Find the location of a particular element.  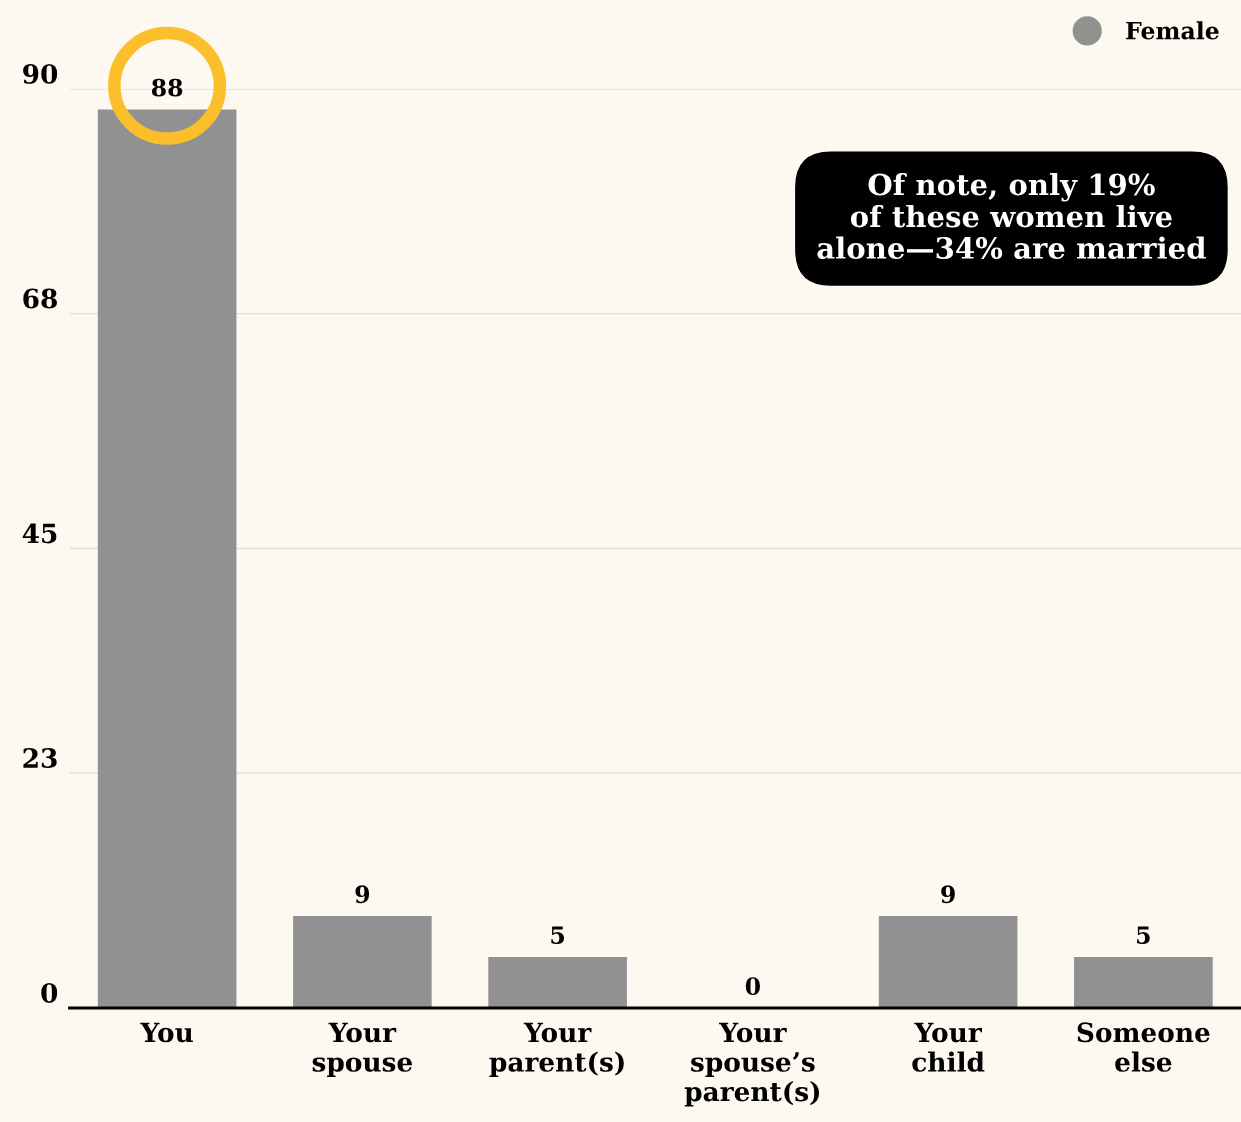

x-tick-label: Your child is located at coordinates (948, 1047).